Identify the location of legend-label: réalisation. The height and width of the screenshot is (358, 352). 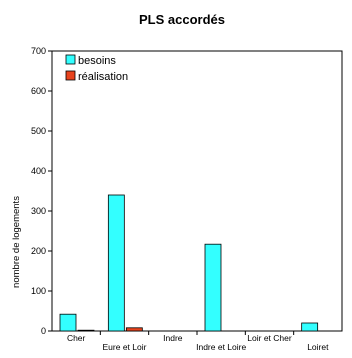
(103, 77).